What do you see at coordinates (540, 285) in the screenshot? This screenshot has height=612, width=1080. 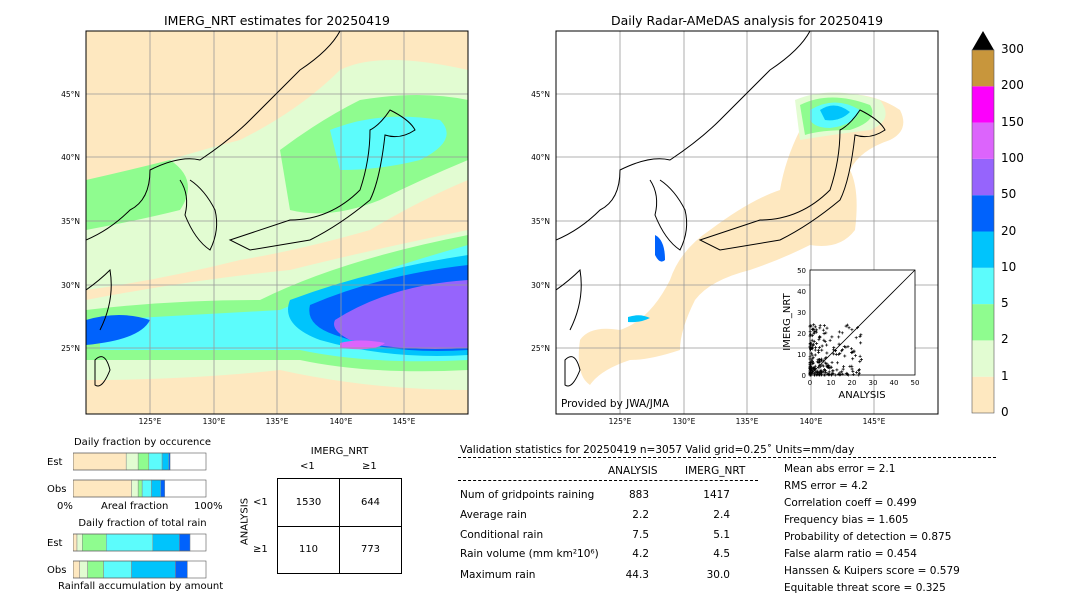 I see `radar-lat-tick: 30°N` at bounding box center [540, 285].